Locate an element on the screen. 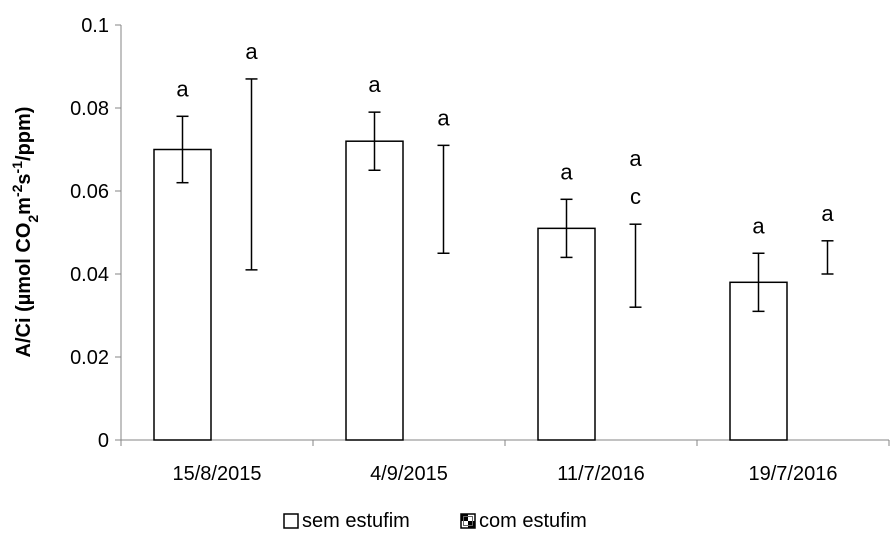 This screenshot has height=540, width=892. legend-label: sem estufim is located at coordinates (356, 521).